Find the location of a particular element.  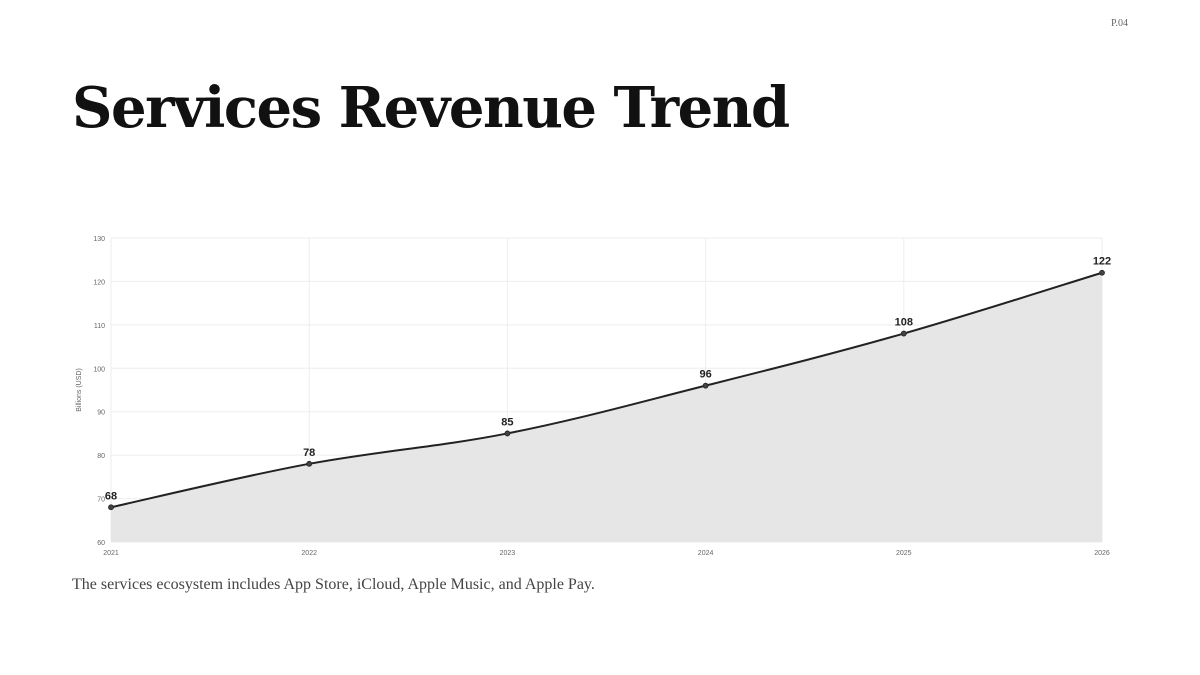

y-tick-label: 110 is located at coordinates (99, 326).